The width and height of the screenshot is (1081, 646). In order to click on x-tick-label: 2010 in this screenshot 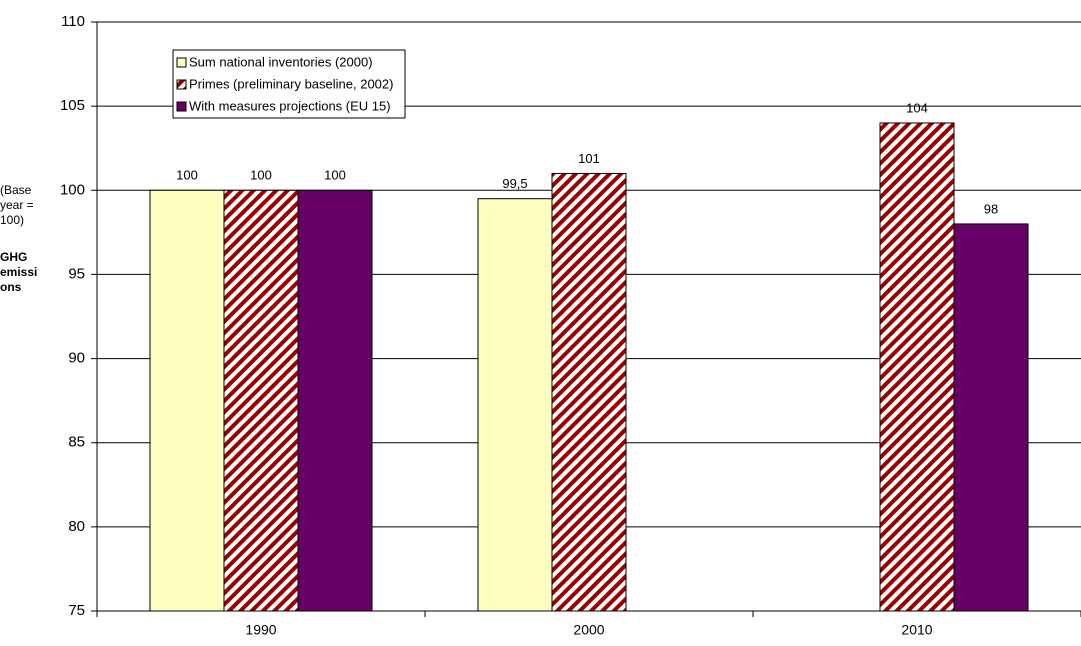, I will do `click(916, 630)`.